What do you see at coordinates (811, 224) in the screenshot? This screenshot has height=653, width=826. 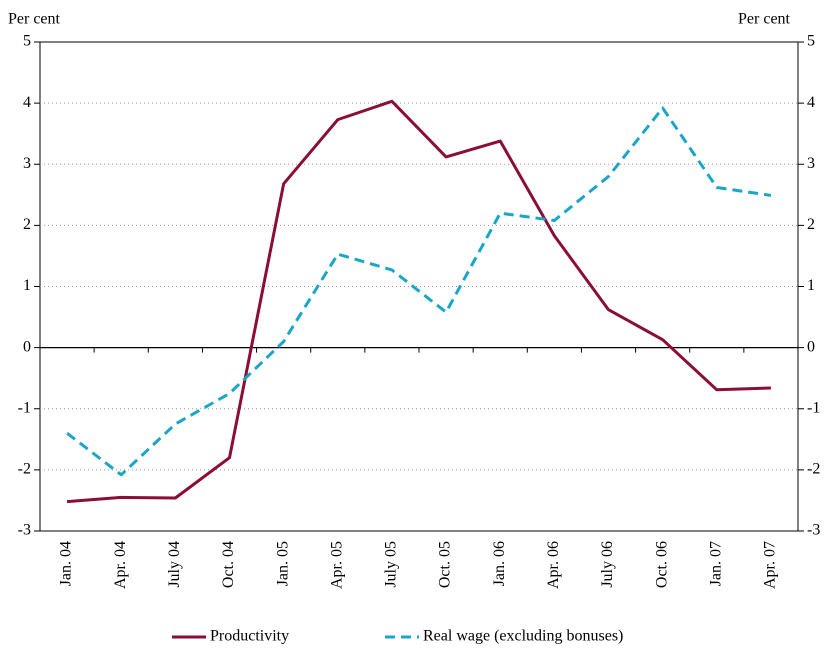 I see `y2-tick-label: 2` at bounding box center [811, 224].